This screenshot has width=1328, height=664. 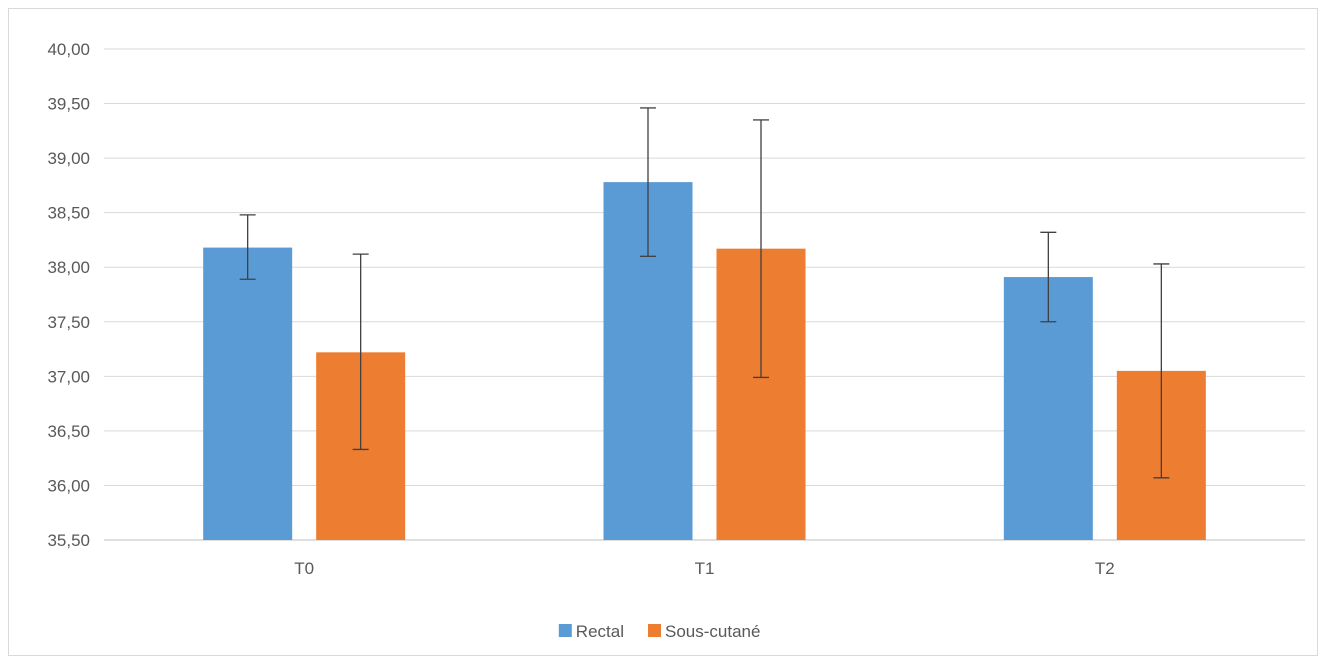 What do you see at coordinates (648, 182) in the screenshot?
I see `error-bar-t1-rectal` at bounding box center [648, 182].